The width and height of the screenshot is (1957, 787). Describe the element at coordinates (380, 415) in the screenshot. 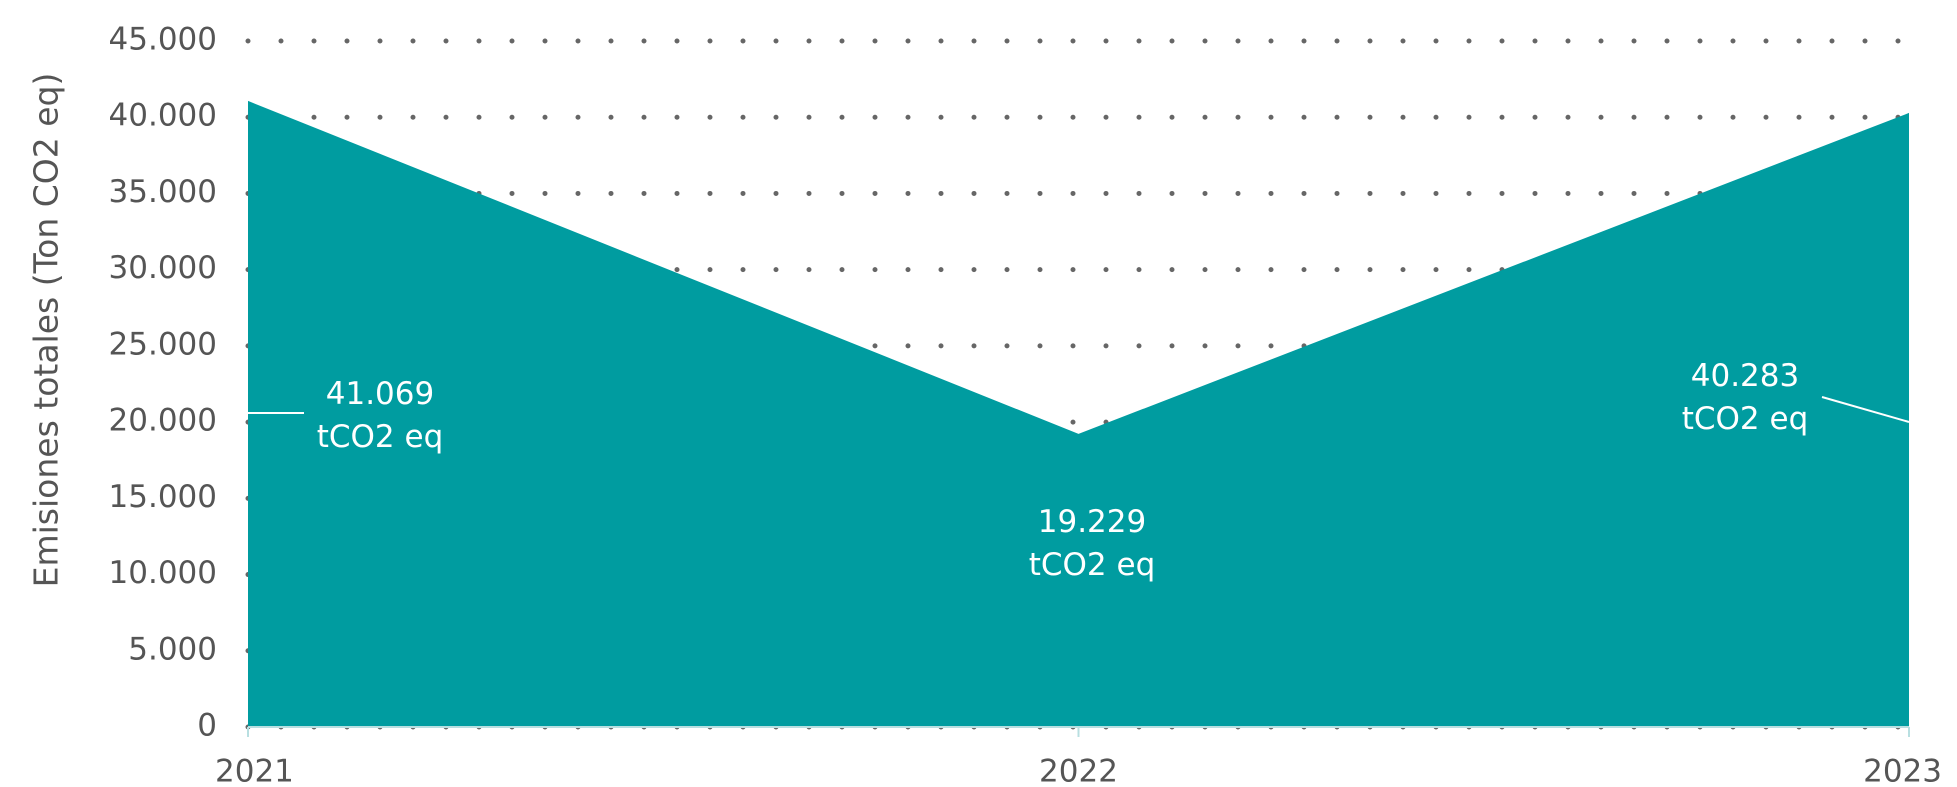

I see `value-label: 41.069 tCO2 eq` at that location.